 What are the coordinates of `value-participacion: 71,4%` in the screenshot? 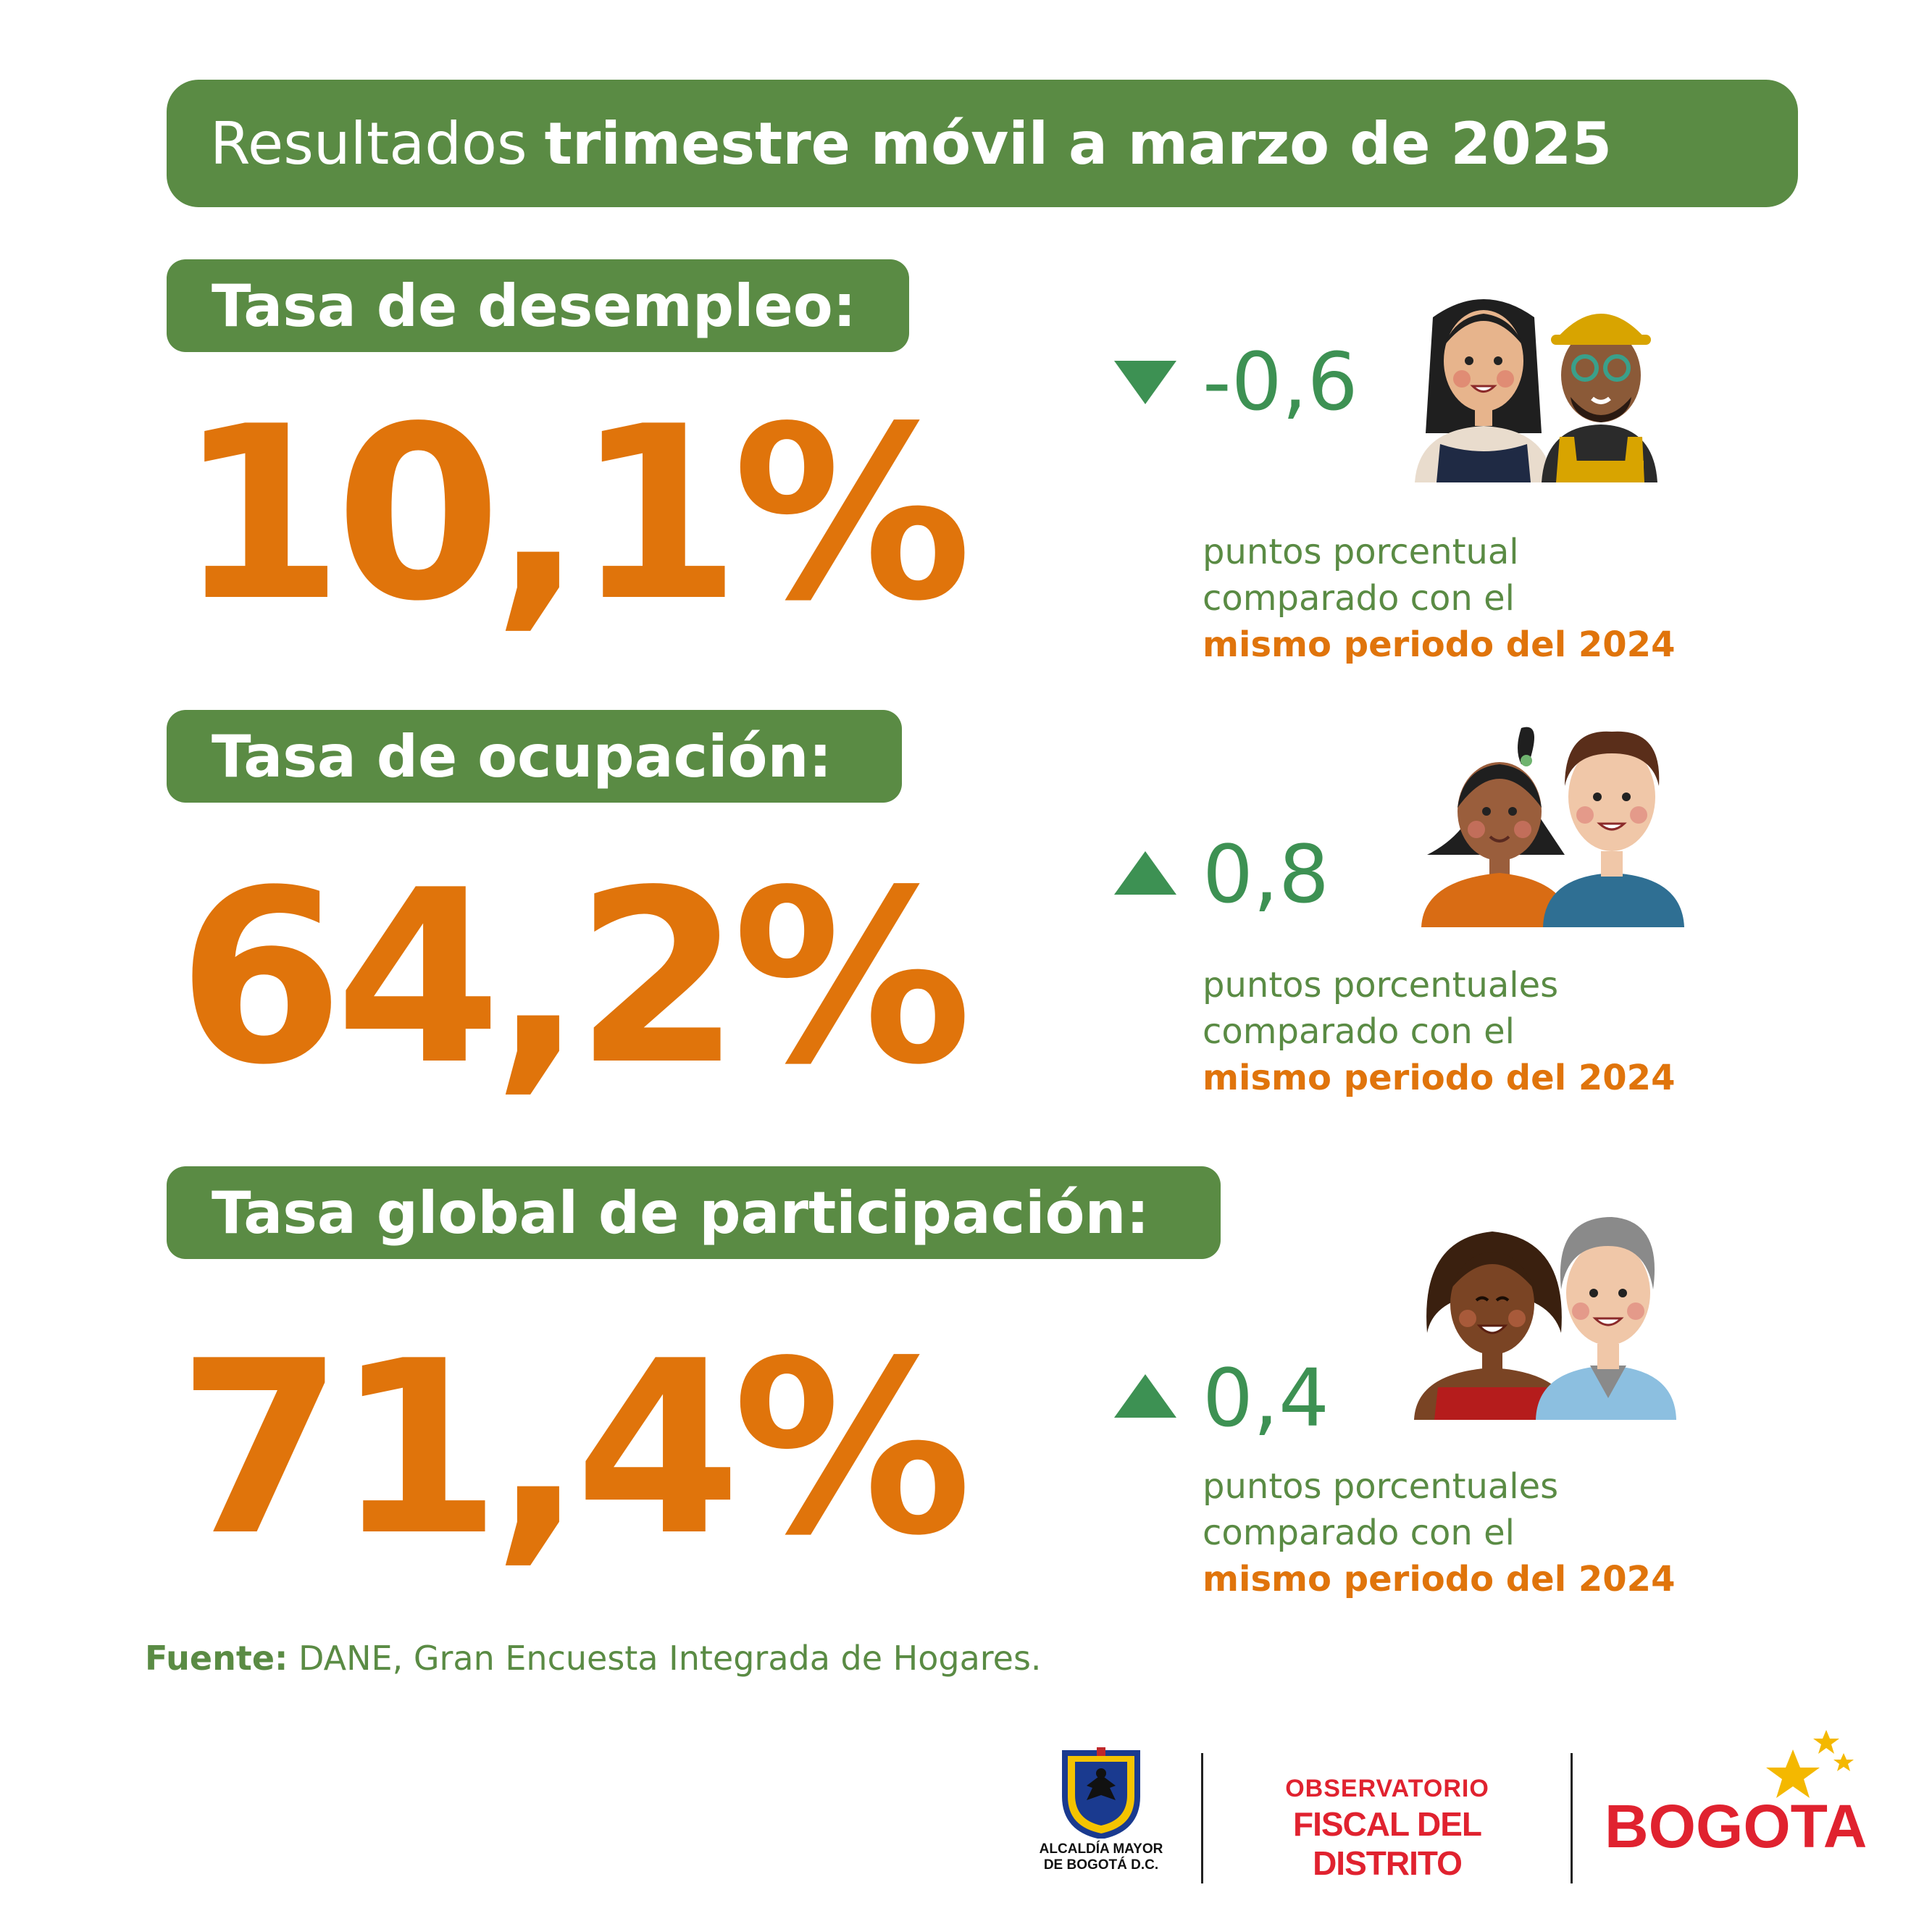 It's located at (574, 1449).